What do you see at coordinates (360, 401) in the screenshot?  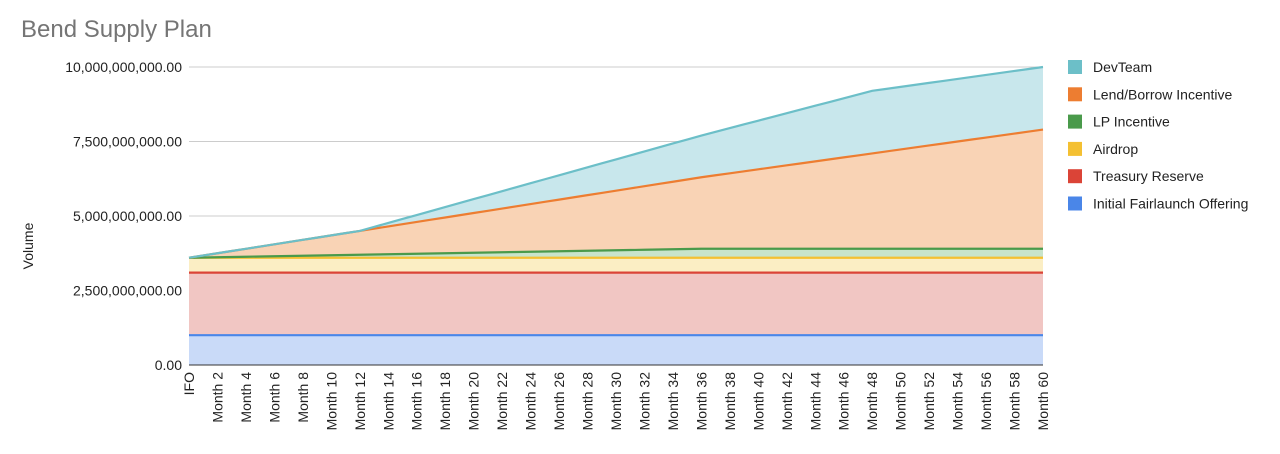 I see `x-tick-label: Month 12` at bounding box center [360, 401].